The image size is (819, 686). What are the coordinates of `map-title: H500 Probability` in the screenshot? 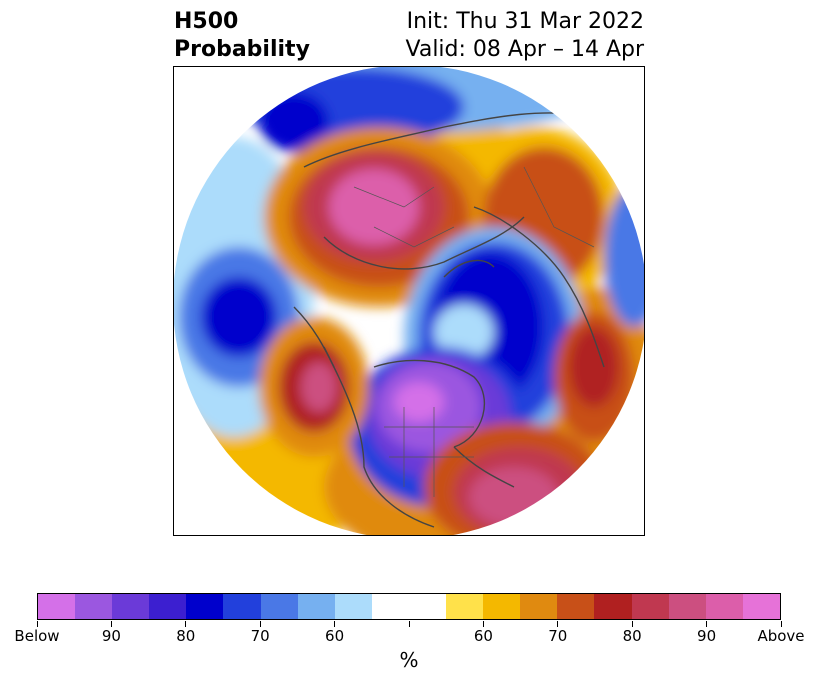 It's located at (242, 36).